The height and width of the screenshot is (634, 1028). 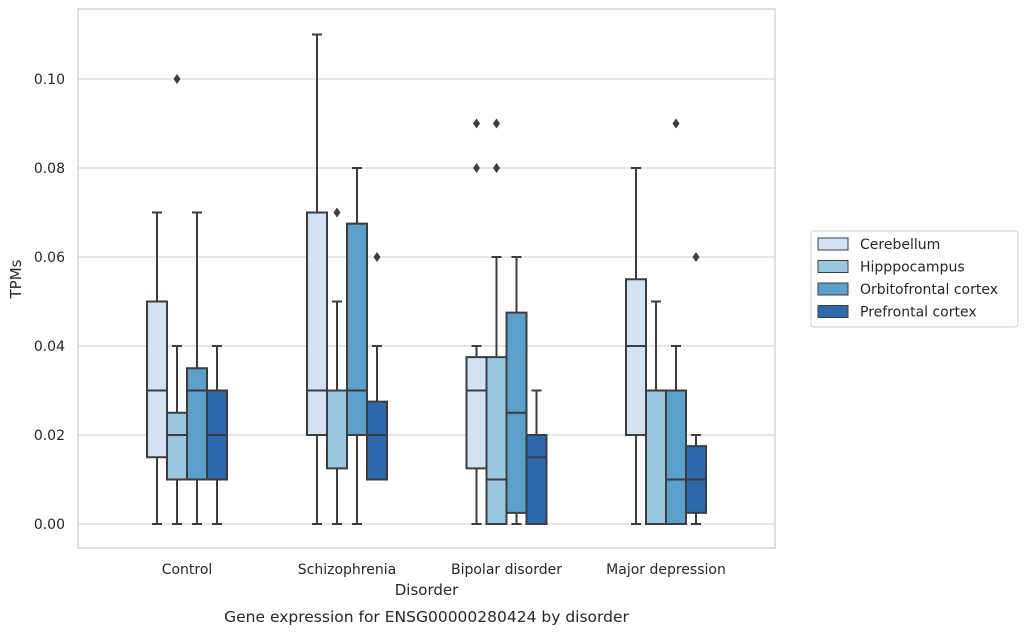 I want to click on x-tick-label: Bipolar disorder, so click(x=506, y=570).